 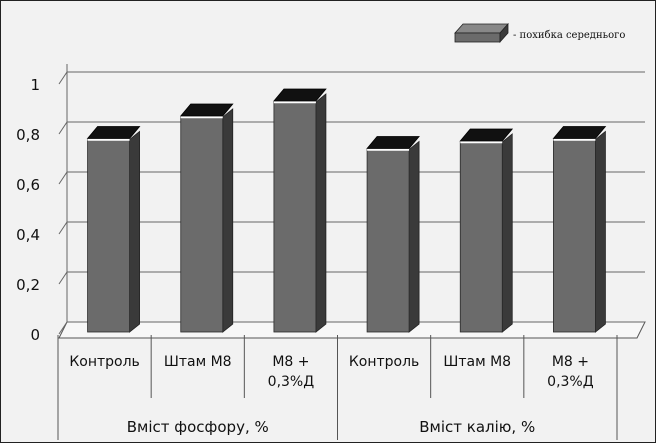 What do you see at coordinates (35, 85) in the screenshot?
I see `y-tick-label: 1` at bounding box center [35, 85].